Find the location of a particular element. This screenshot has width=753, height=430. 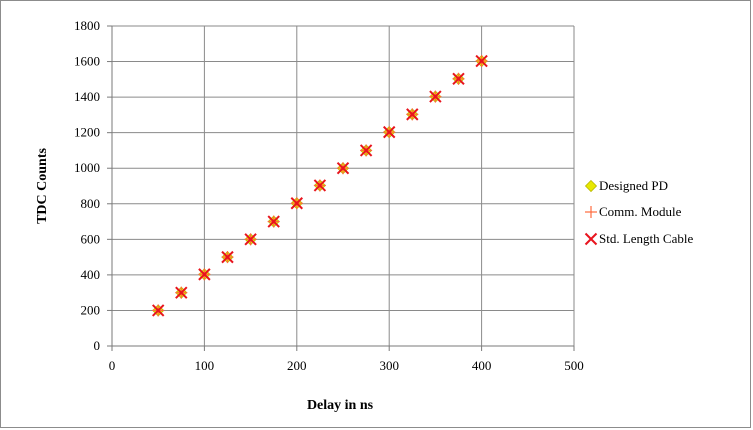

x-tick-label: 100 is located at coordinates (205, 365).